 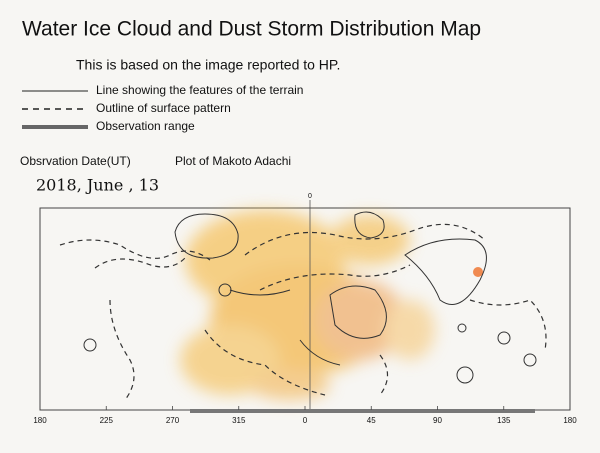 I want to click on longitude-label: 270, so click(x=173, y=420).